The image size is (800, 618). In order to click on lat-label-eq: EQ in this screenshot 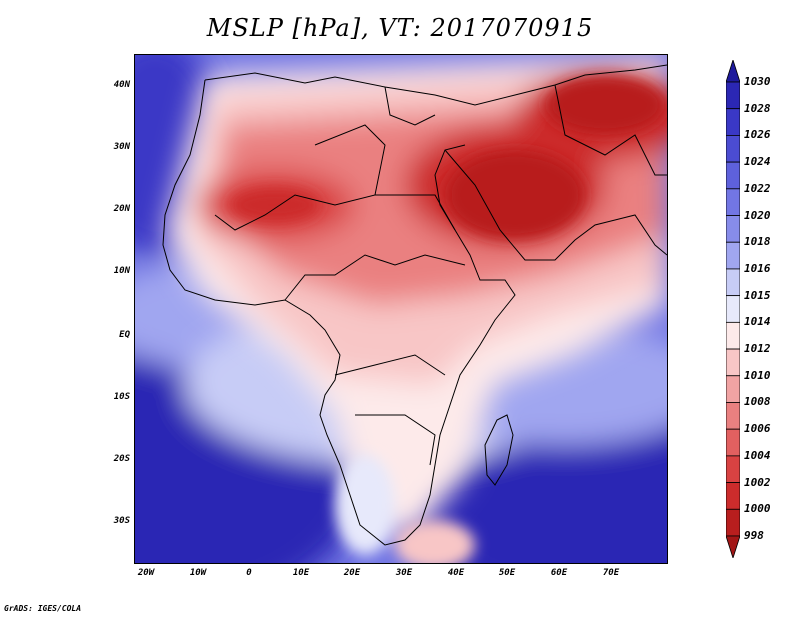, I will do `click(124, 335)`.